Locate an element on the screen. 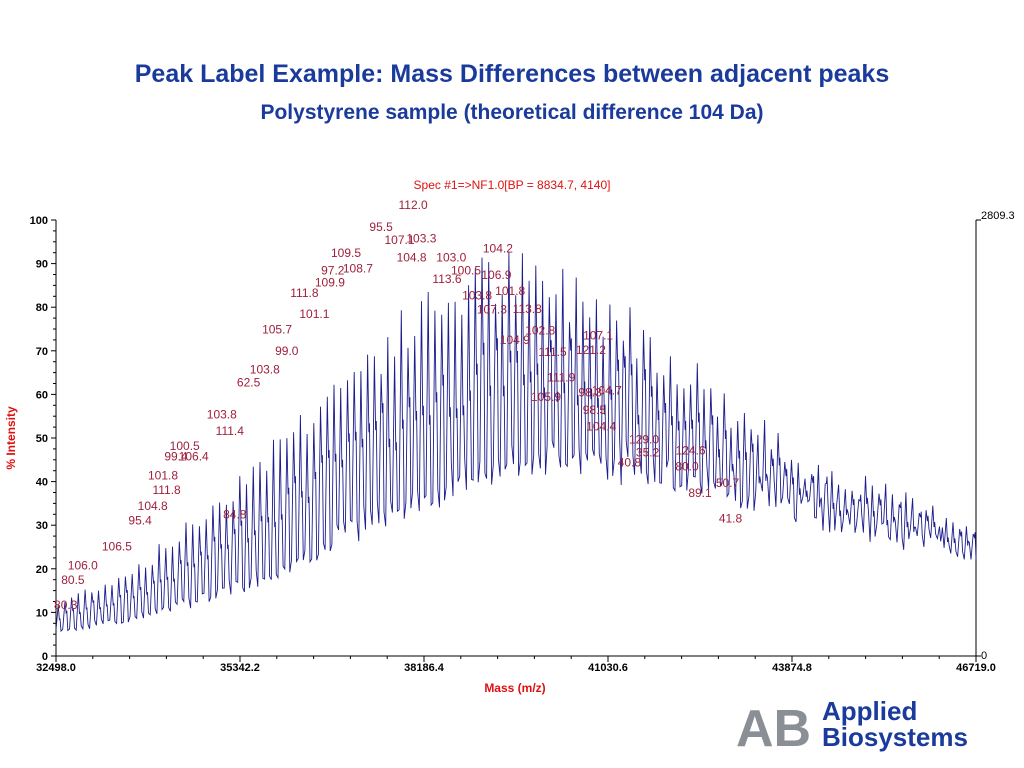 The height and width of the screenshot is (768, 1024). peak-label: 41.8 is located at coordinates (731, 519).